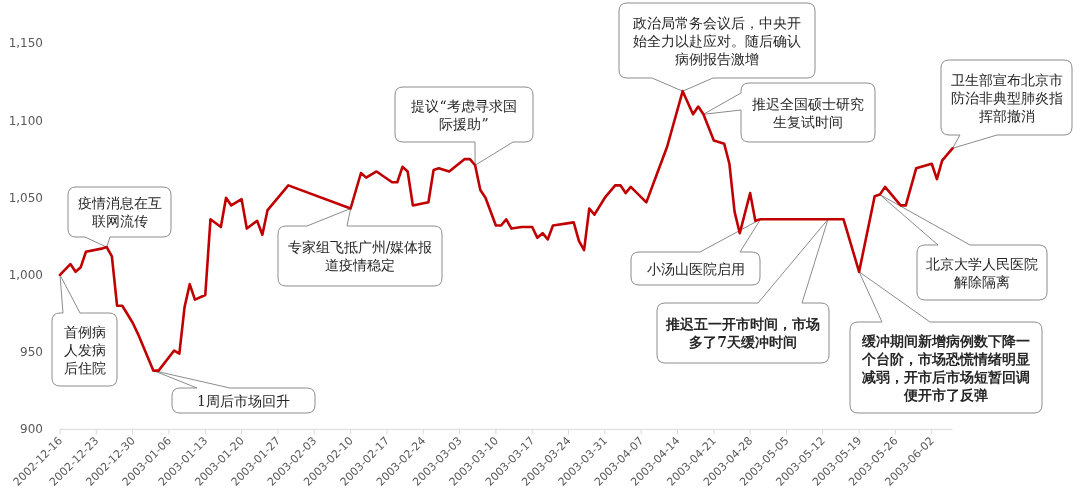  Describe the element at coordinates (84, 349) in the screenshot. I see `annotation: 首例病人发病后住院` at that location.